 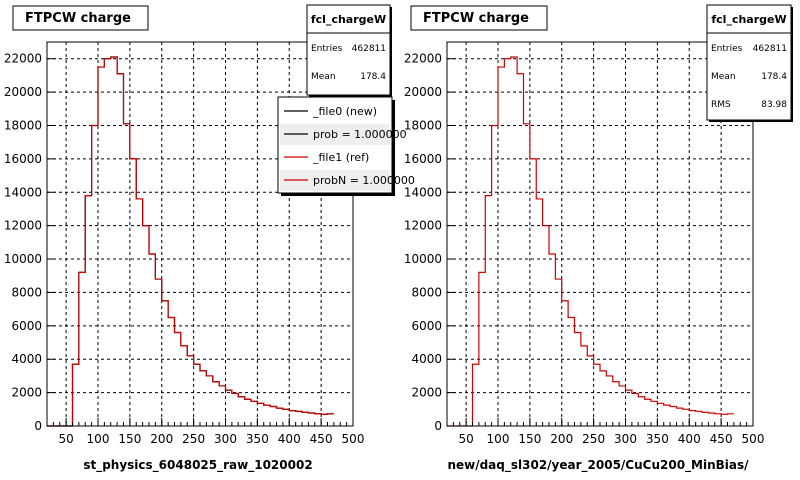 I want to click on legend-entry-label: _file1 (ref), so click(x=340, y=157).